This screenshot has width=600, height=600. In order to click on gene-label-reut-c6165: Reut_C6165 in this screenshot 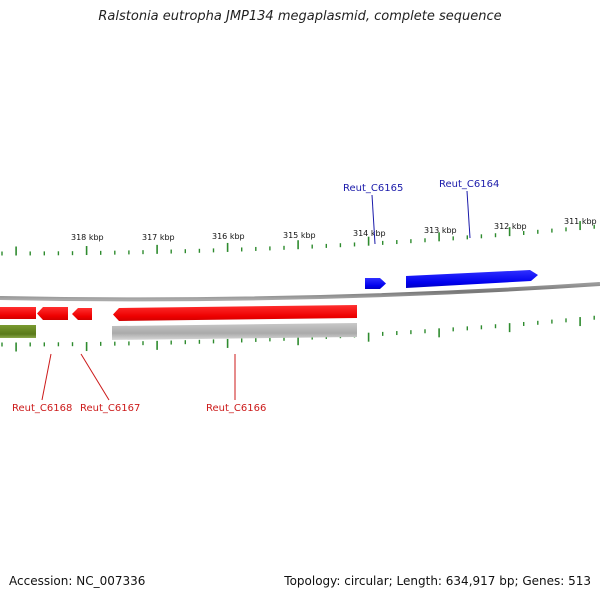, I will do `click(373, 188)`.